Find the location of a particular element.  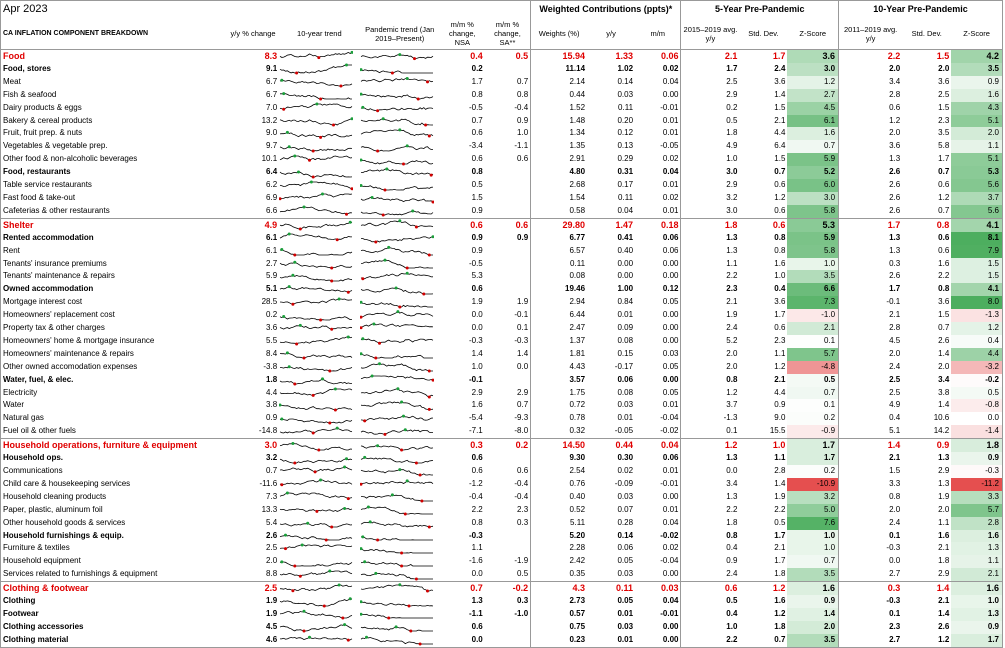

value-wyy: 0.03 is located at coordinates (625, 574).